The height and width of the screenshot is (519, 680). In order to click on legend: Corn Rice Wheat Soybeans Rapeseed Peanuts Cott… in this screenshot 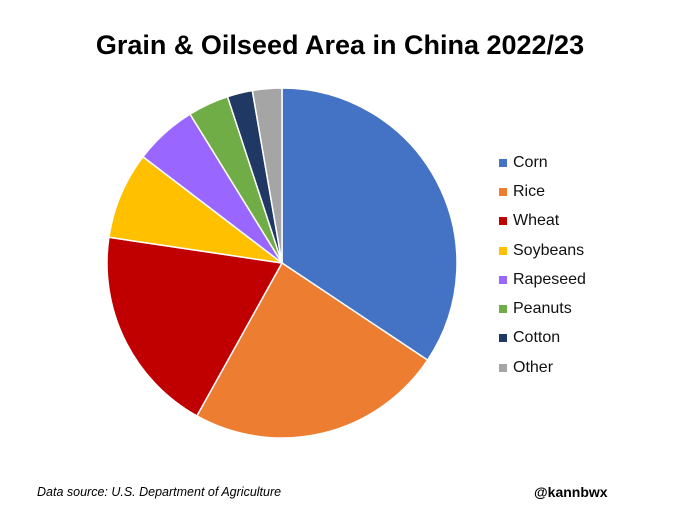, I will do `click(542, 265)`.